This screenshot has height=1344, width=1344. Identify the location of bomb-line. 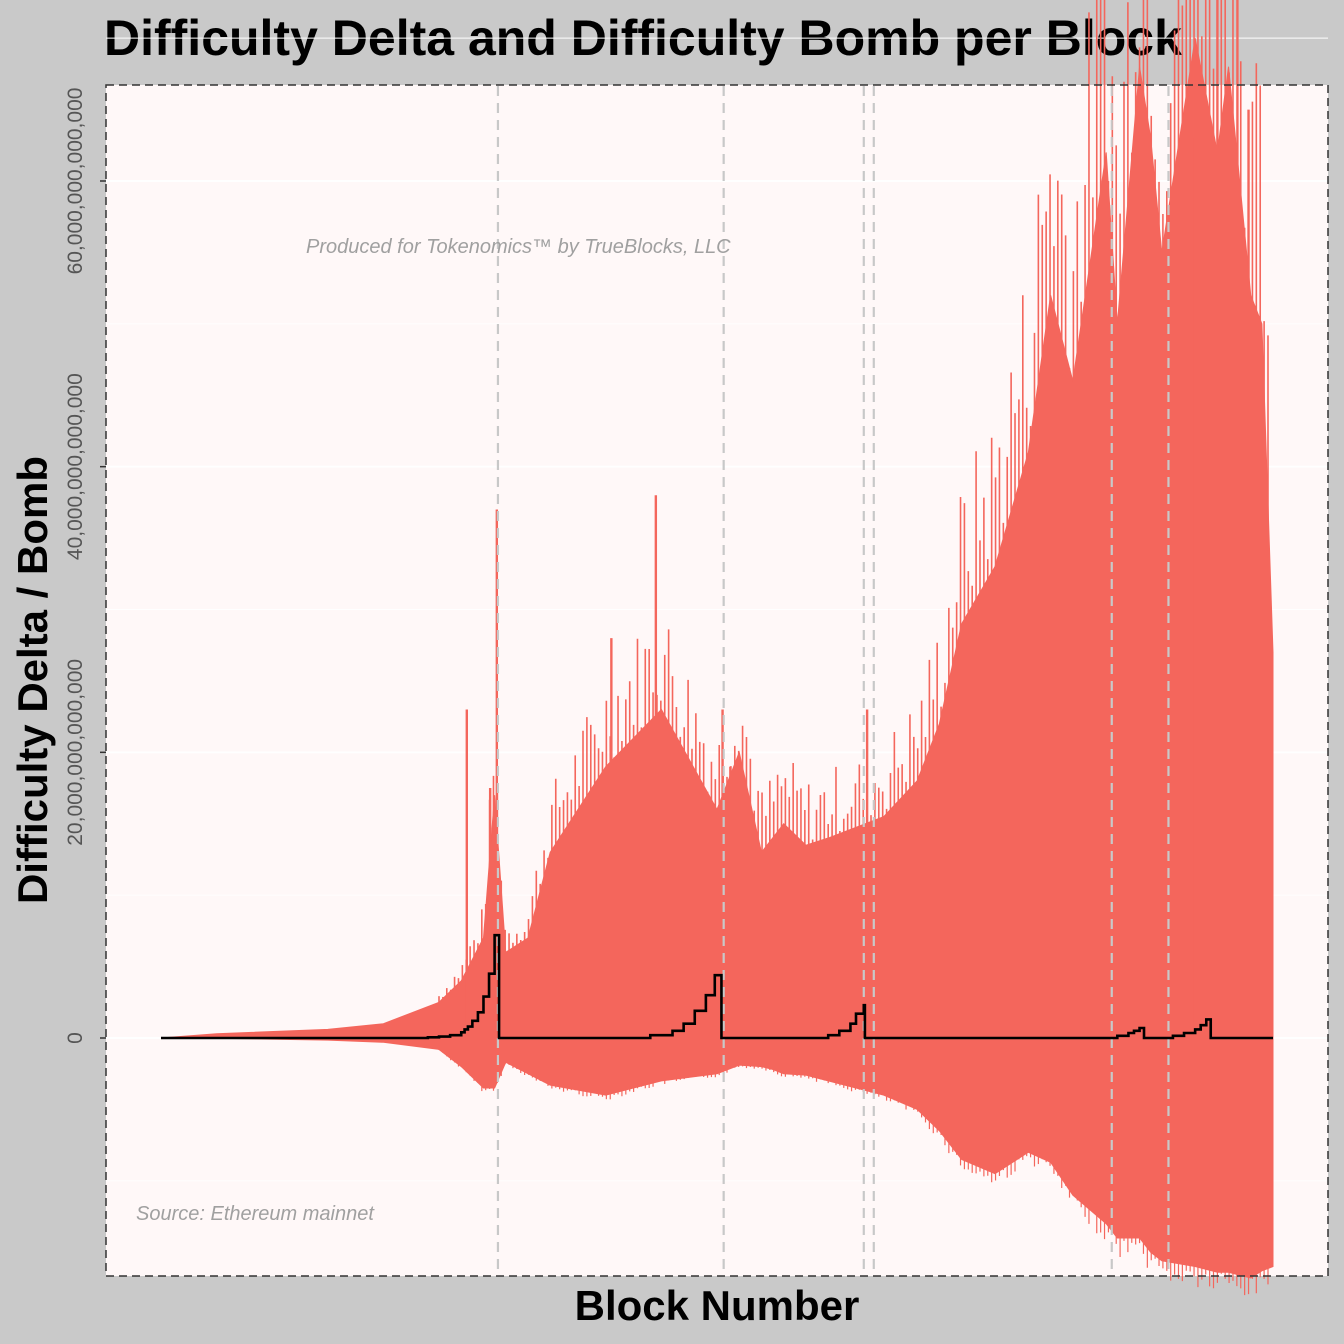
(717, 986).